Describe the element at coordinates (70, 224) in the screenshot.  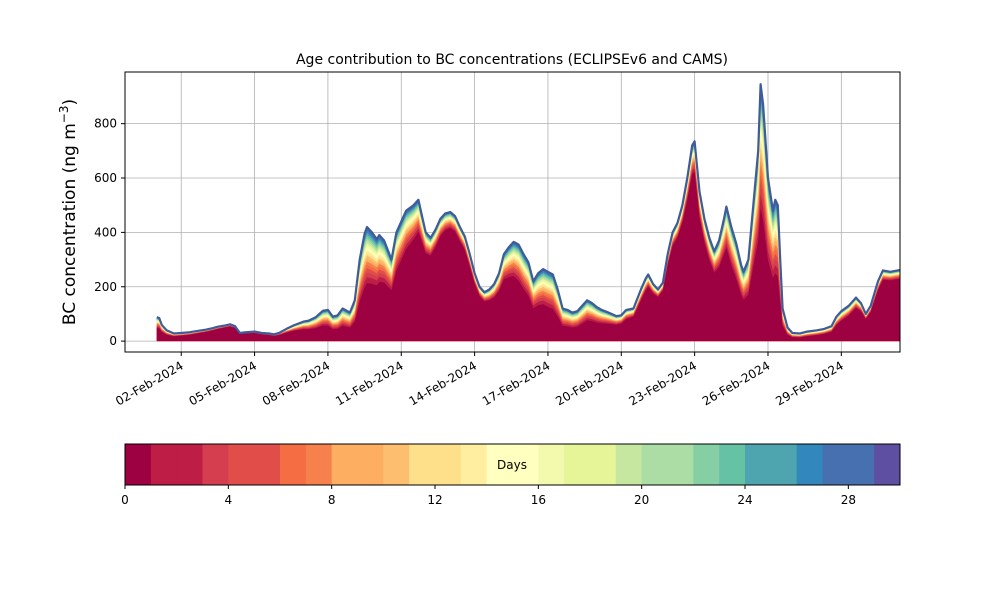
I see `y-axis-label-base: BC concentration (ng m` at that location.